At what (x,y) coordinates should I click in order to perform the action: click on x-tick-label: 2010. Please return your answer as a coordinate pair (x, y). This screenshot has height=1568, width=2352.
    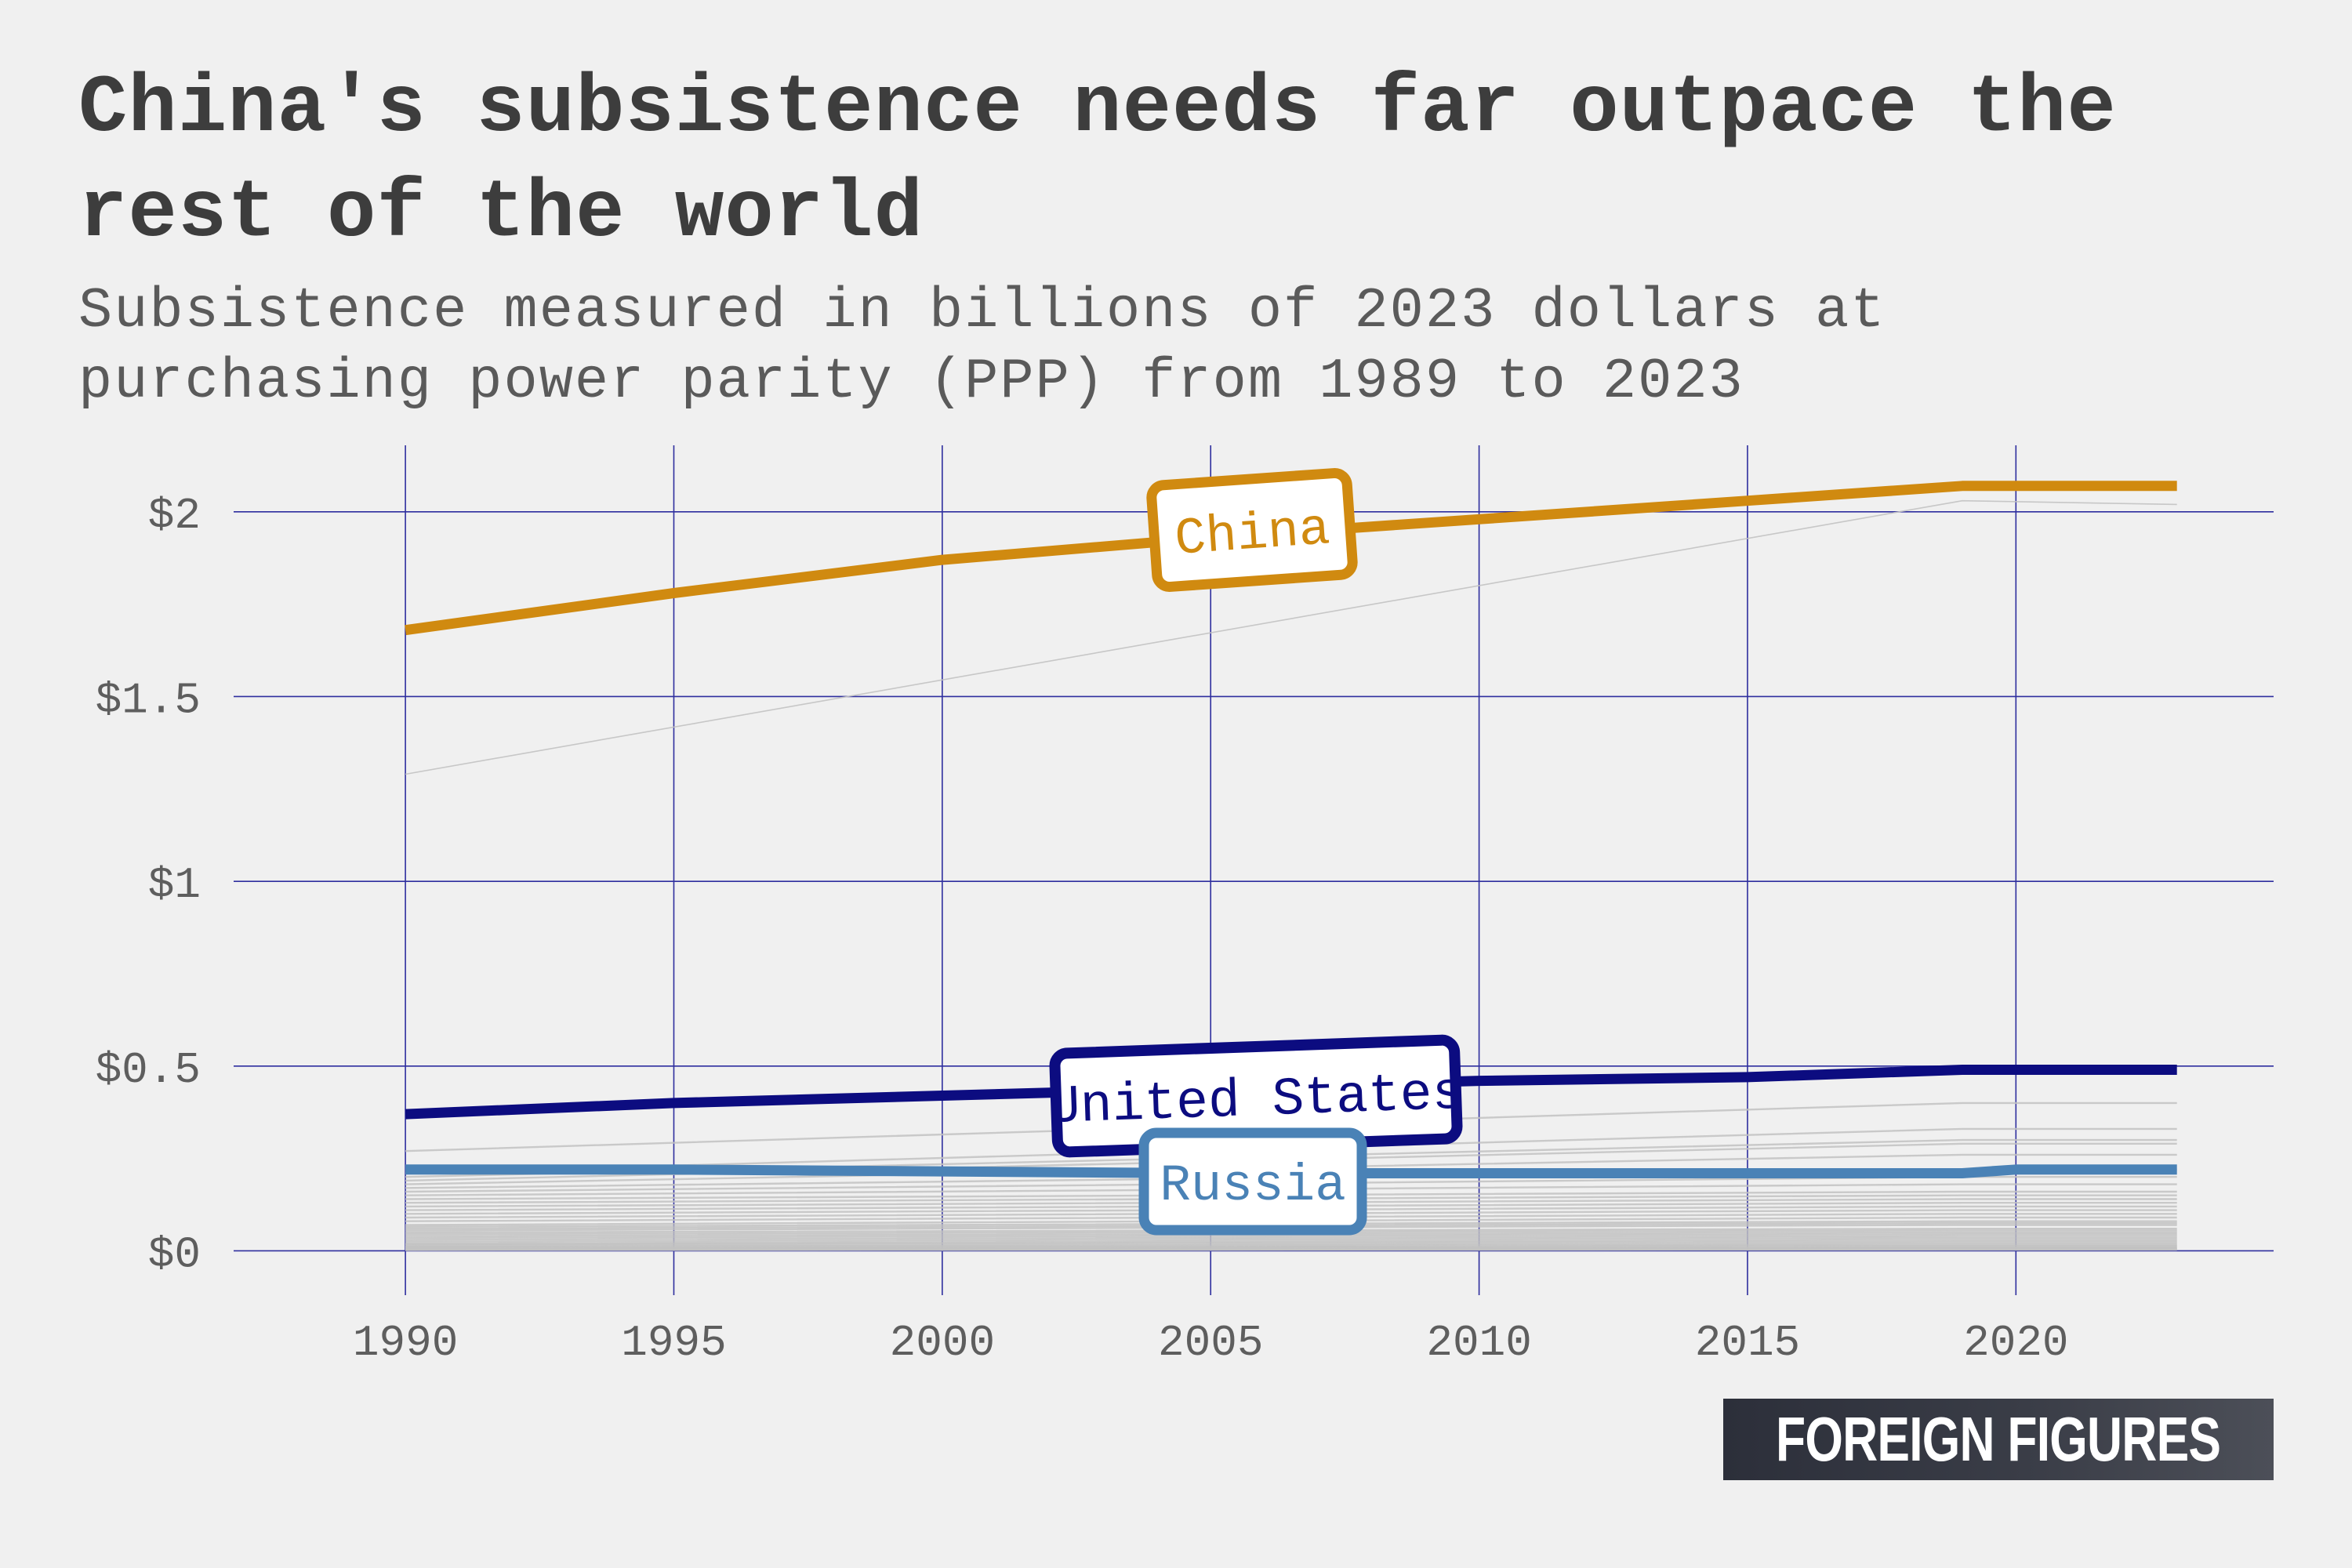
    Looking at the image, I should click on (1478, 1343).